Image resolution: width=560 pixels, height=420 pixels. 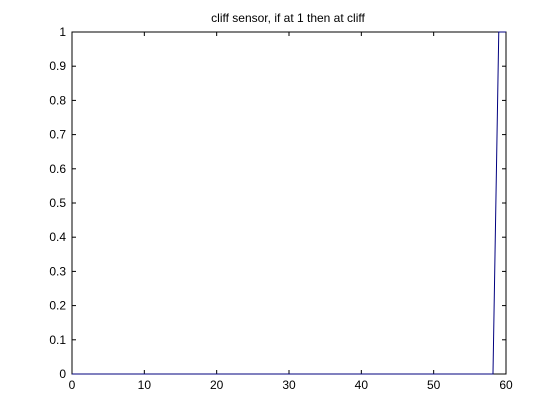 I want to click on x-tick-label: 30, so click(x=289, y=385).